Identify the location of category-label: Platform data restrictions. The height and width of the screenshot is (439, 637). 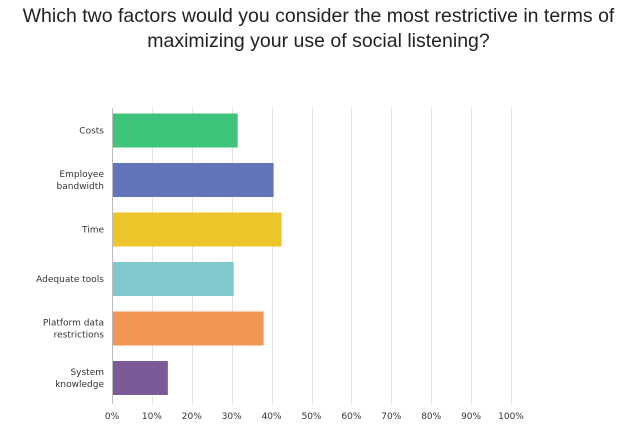
(73, 330).